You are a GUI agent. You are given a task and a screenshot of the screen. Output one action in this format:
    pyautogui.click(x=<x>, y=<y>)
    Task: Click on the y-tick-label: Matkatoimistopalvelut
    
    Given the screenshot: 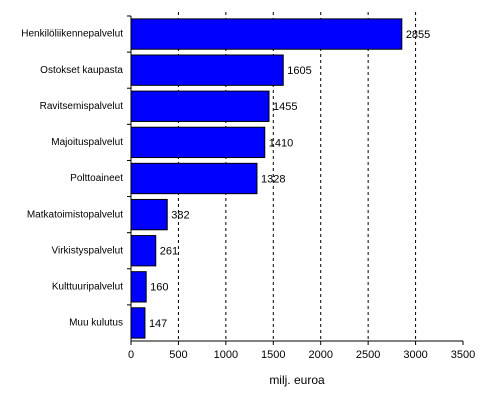 What is the action you would take?
    pyautogui.click(x=75, y=214)
    